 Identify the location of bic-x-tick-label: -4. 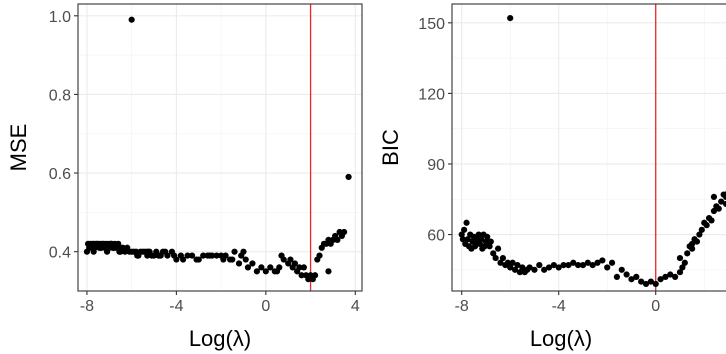
(559, 306).